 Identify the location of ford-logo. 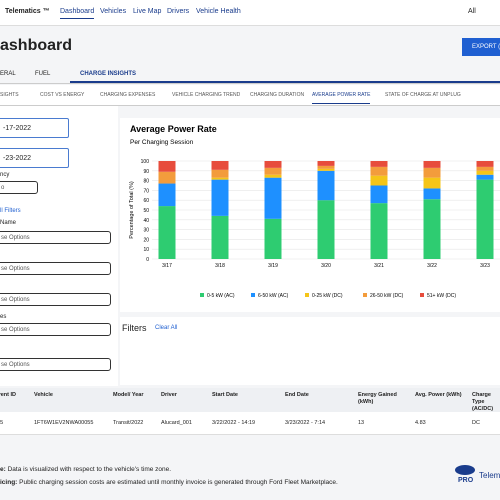
(465, 470).